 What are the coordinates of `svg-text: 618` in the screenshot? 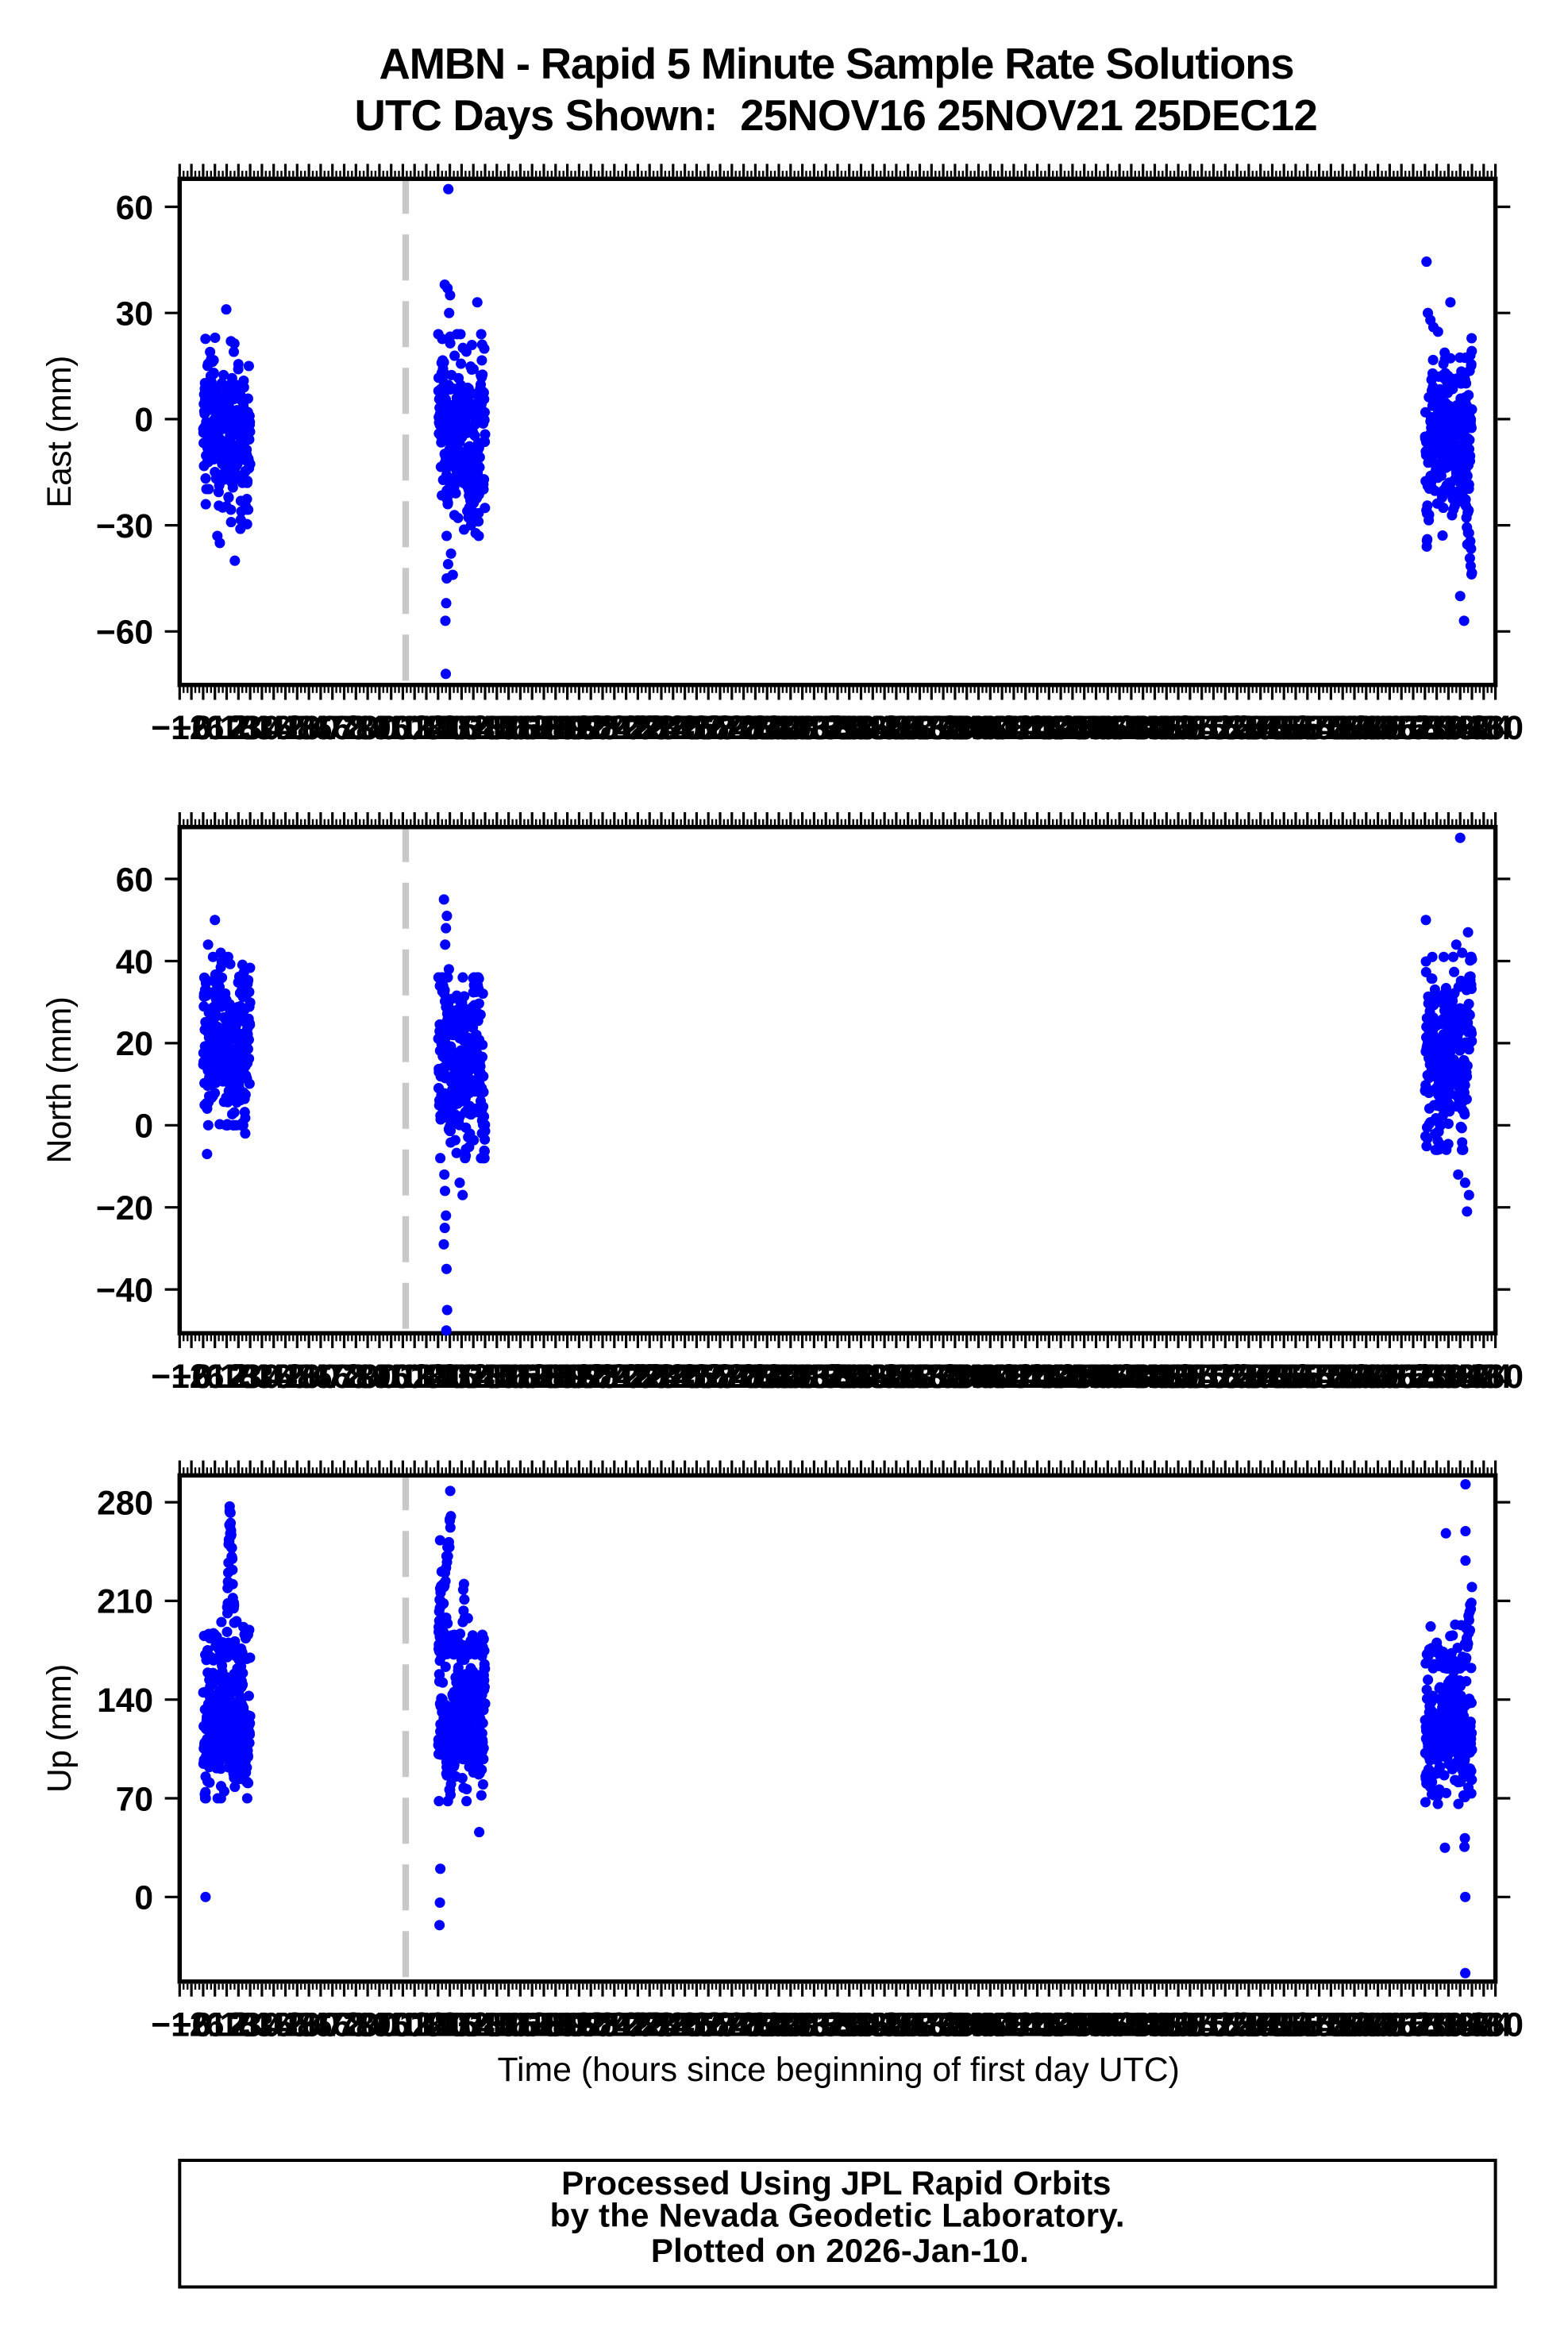 It's located at (1413, 1377).